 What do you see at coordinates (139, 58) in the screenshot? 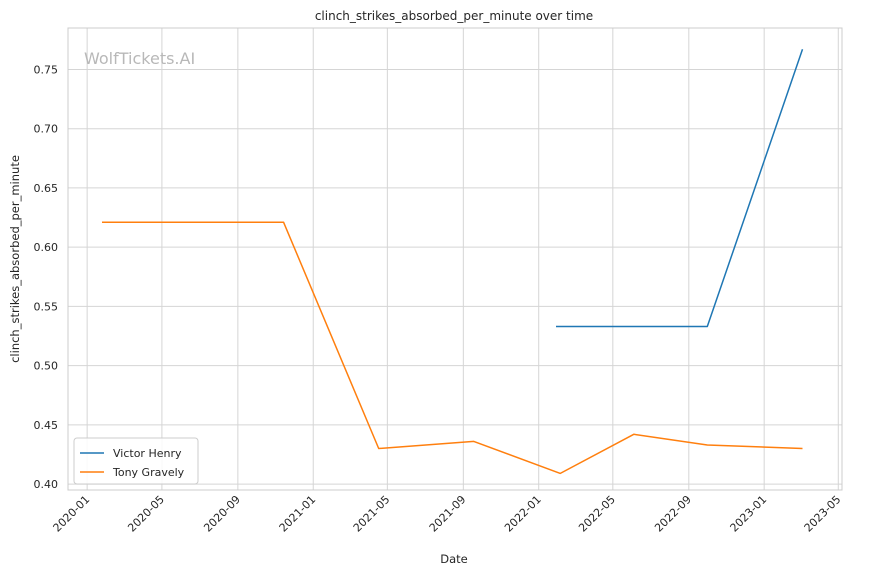
I see `watermark: WolfTickets.AI` at bounding box center [139, 58].